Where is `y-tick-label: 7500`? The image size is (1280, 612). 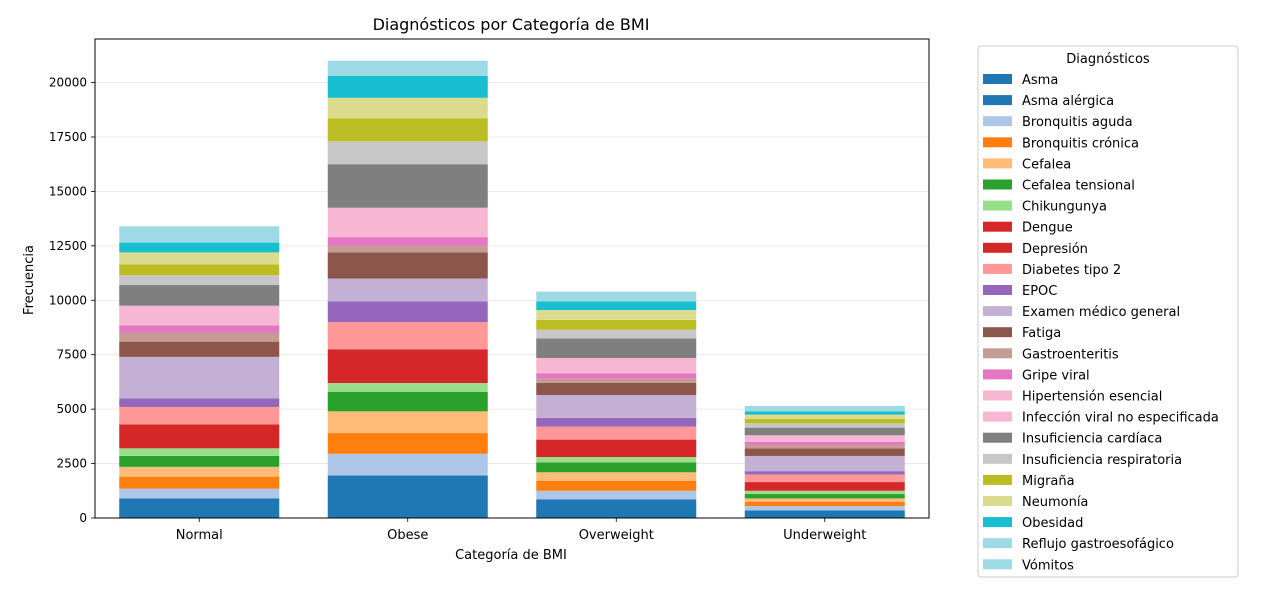 y-tick-label: 7500 is located at coordinates (71, 355).